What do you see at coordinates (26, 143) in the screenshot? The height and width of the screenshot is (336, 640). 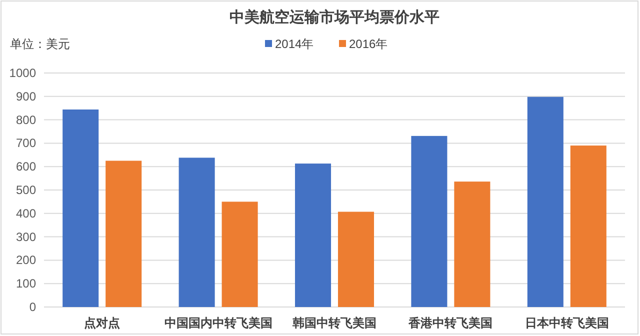 I see `y-tick-label: 700` at bounding box center [26, 143].